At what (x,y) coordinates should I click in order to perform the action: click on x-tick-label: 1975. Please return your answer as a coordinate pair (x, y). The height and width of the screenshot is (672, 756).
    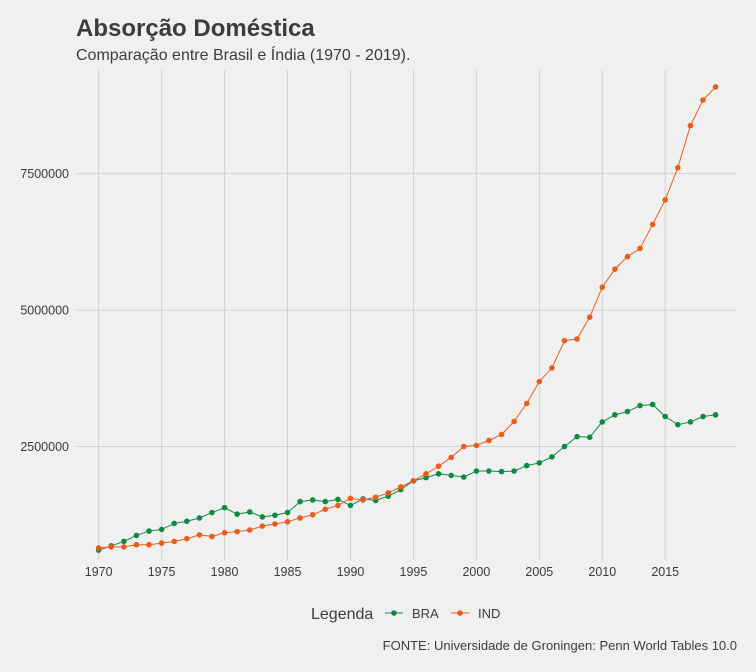
    Looking at the image, I should click on (162, 572).